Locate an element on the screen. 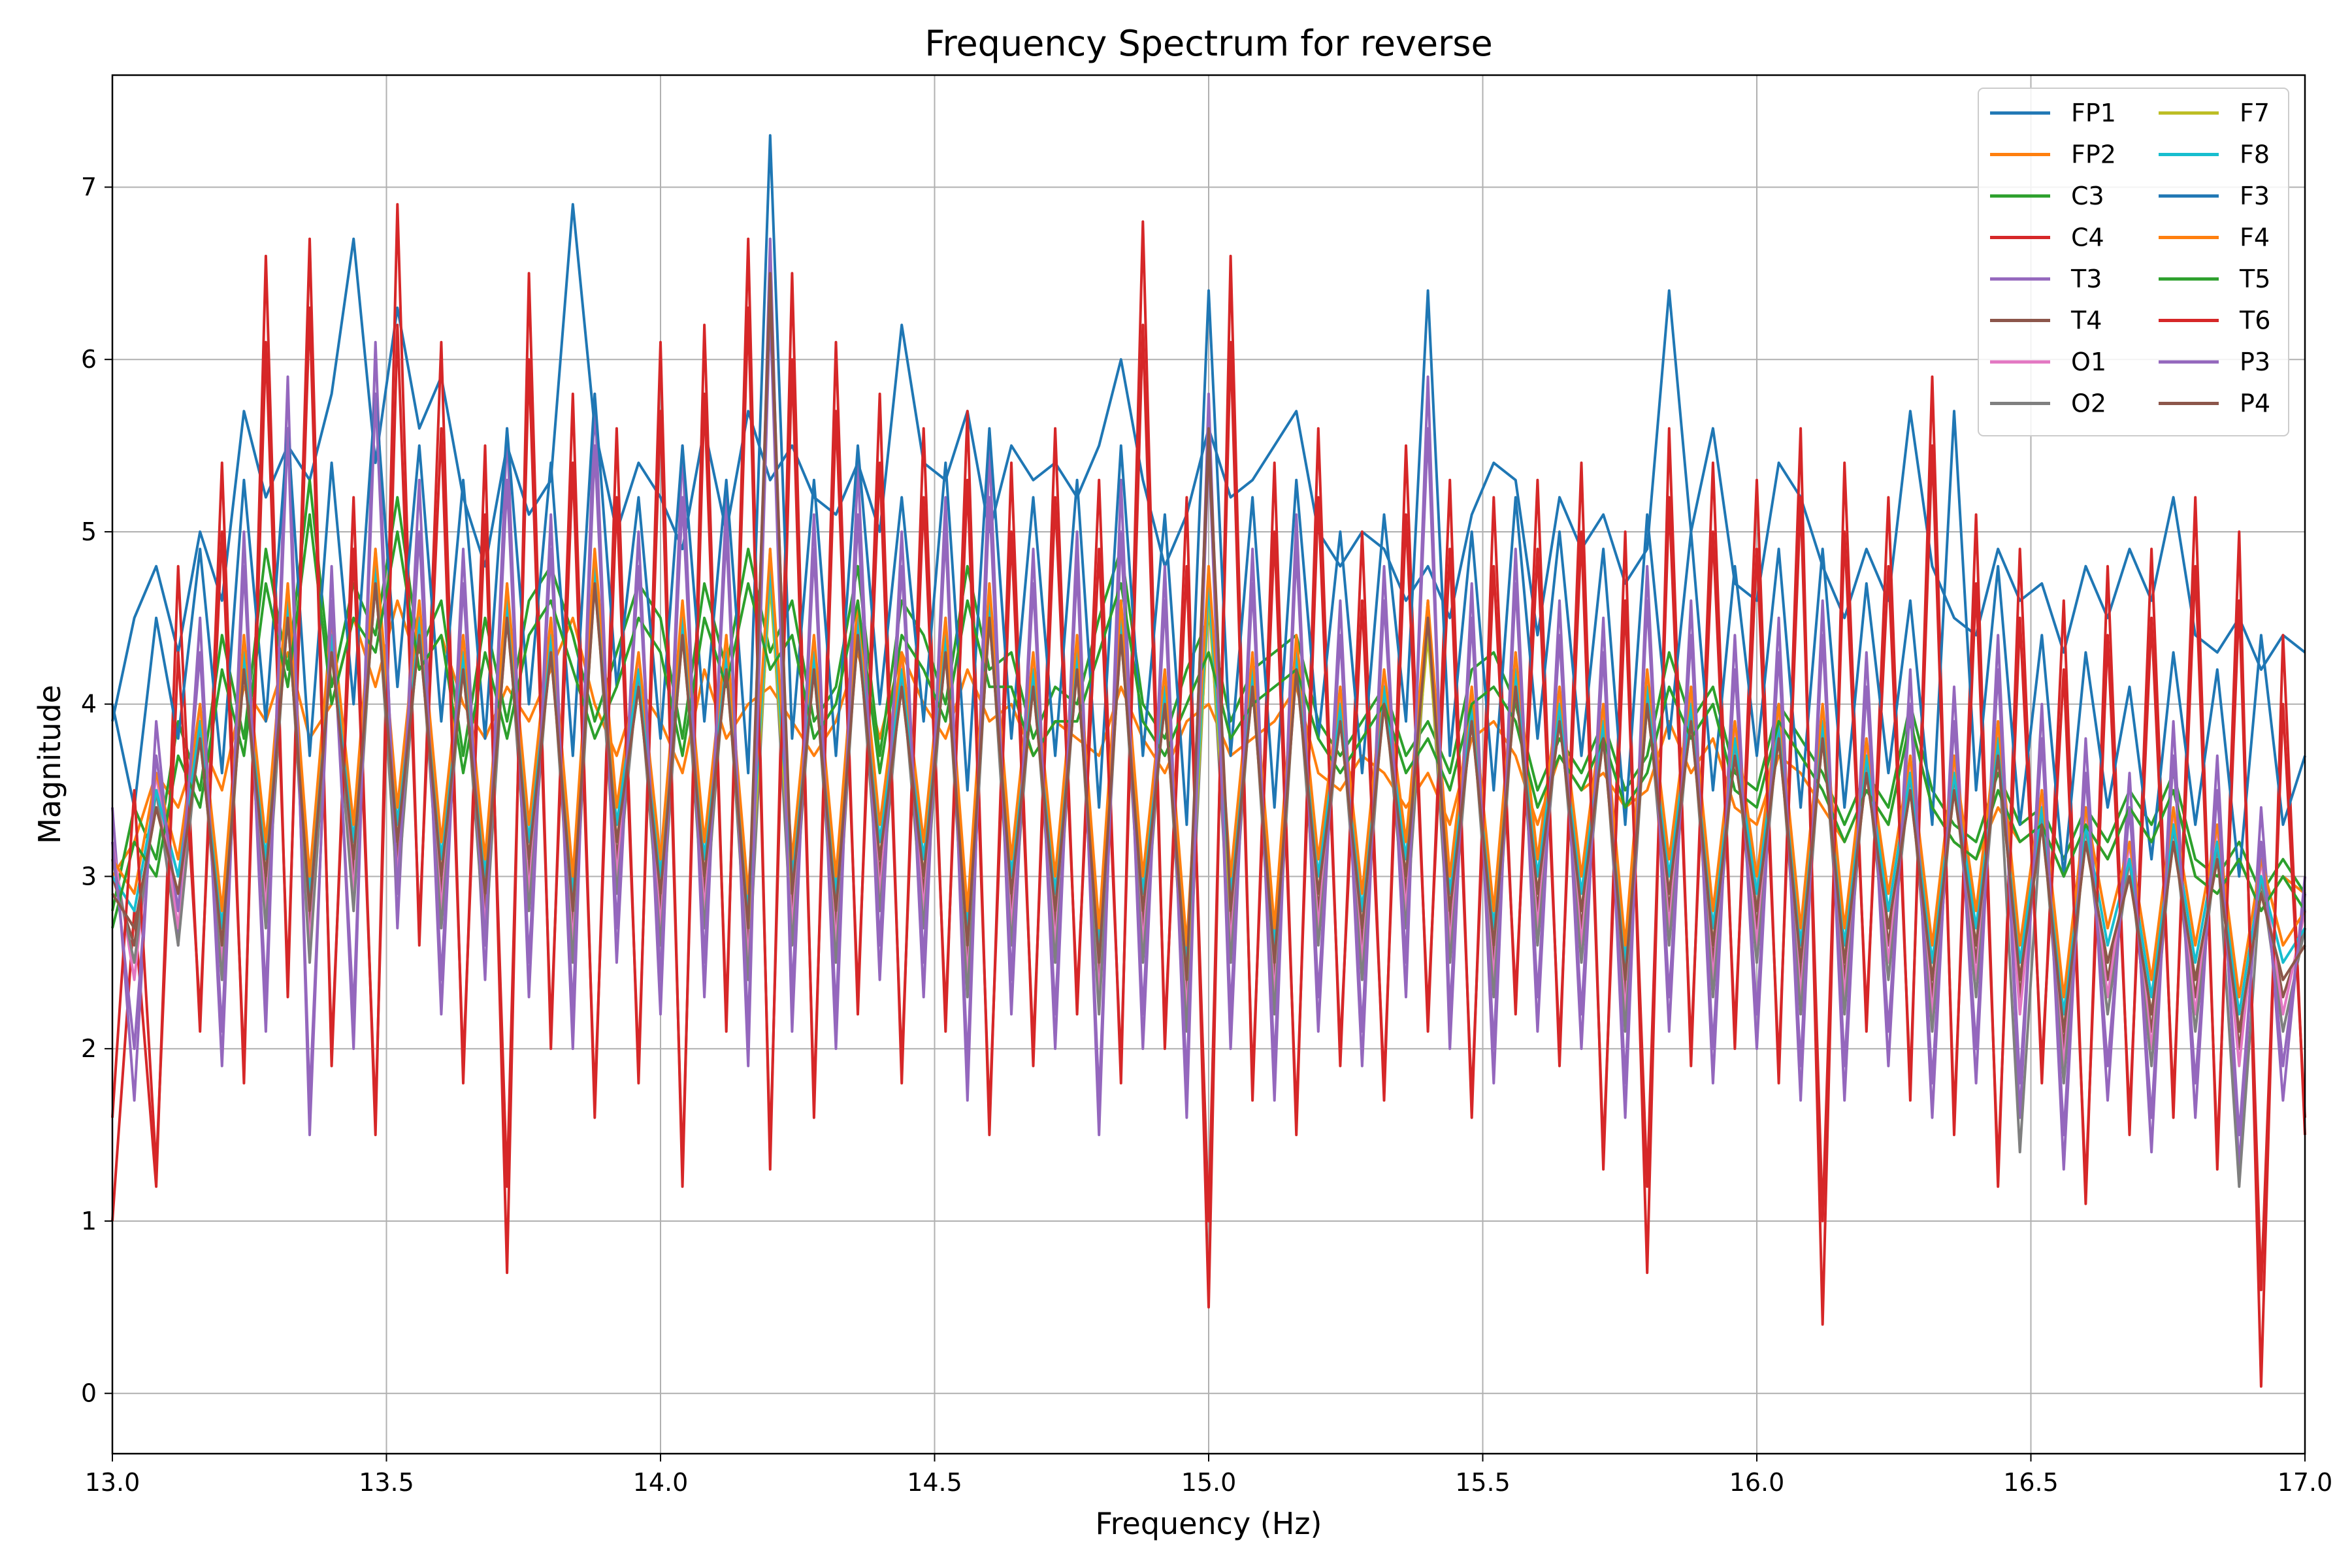 The height and width of the screenshot is (1568, 2352). x-tick-label: 13.0 is located at coordinates (112, 1482).